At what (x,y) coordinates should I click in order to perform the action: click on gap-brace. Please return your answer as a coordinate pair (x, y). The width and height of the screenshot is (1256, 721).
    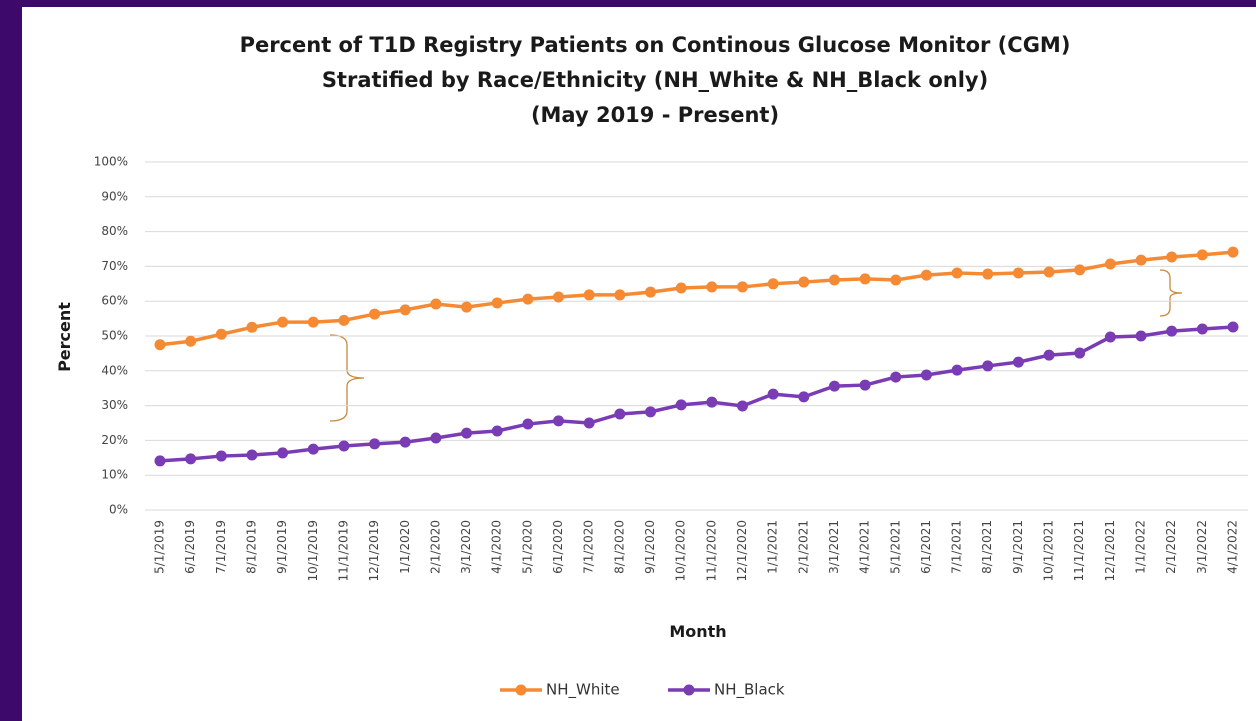
    Looking at the image, I should click on (1171, 293).